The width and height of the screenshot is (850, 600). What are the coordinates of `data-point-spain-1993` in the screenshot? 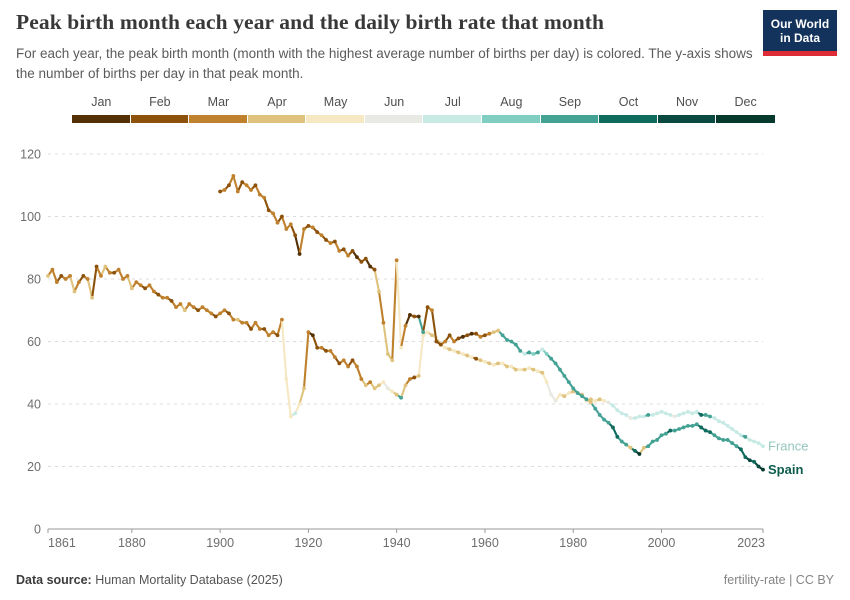 It's located at (630, 447).